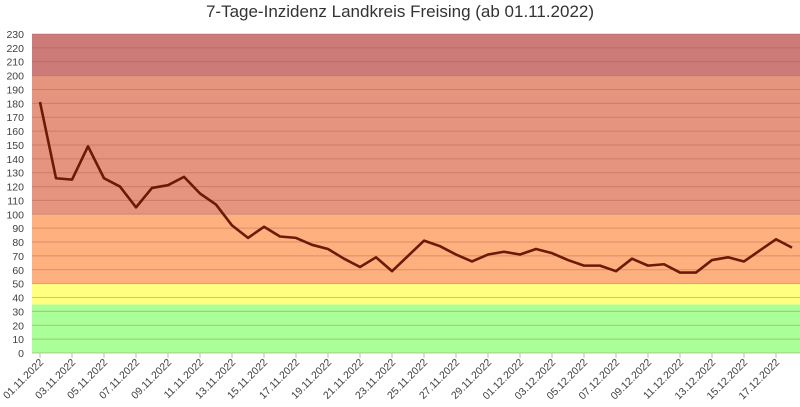 The width and height of the screenshot is (800, 407). Describe the element at coordinates (15, 160) in the screenshot. I see `y-tick-label: 140` at that location.